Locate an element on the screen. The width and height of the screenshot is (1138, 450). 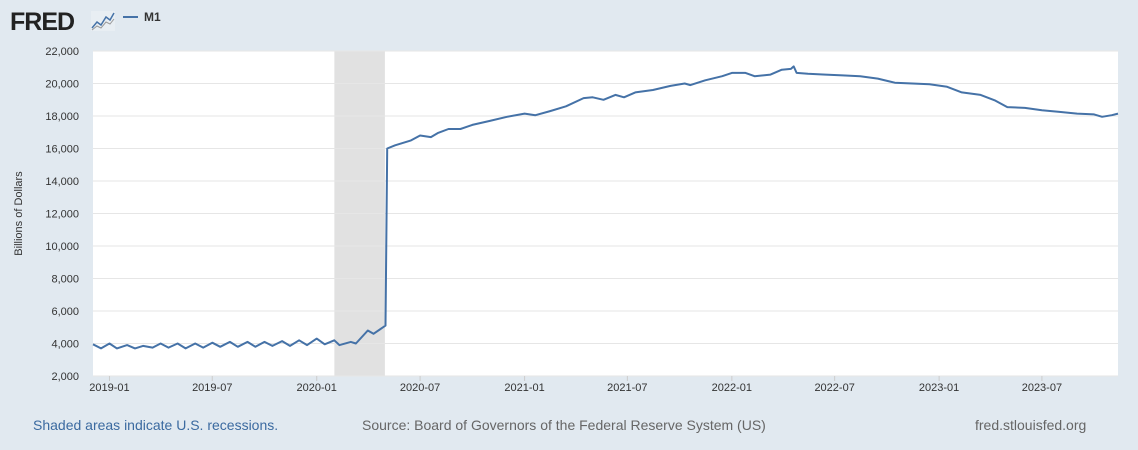
y-tick-label: 12,000 is located at coordinates (62, 215).